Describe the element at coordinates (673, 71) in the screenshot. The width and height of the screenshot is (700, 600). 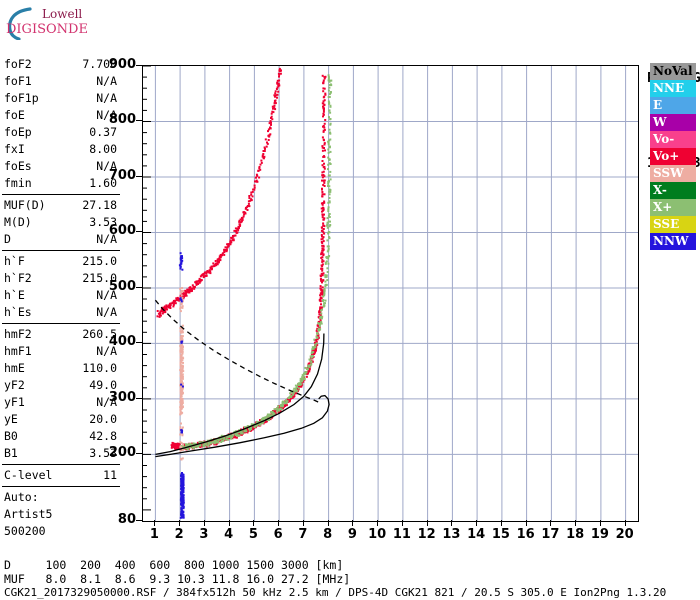
I see `legend-item-noval: NoVal` at that location.